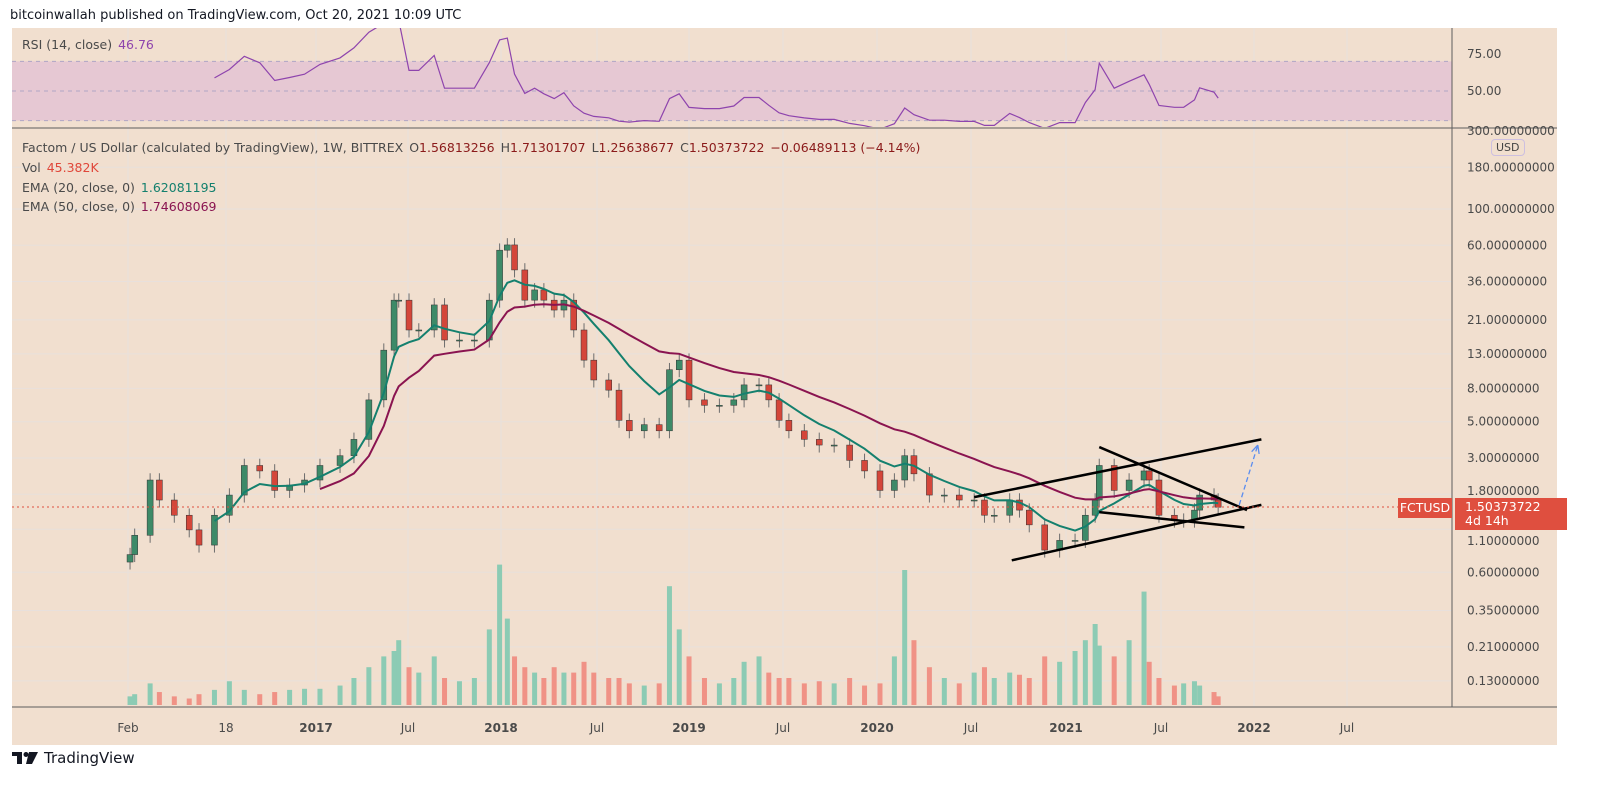 This screenshot has width=1600, height=795. I want to click on rsi-label: RSI (14, close), so click(67, 44).